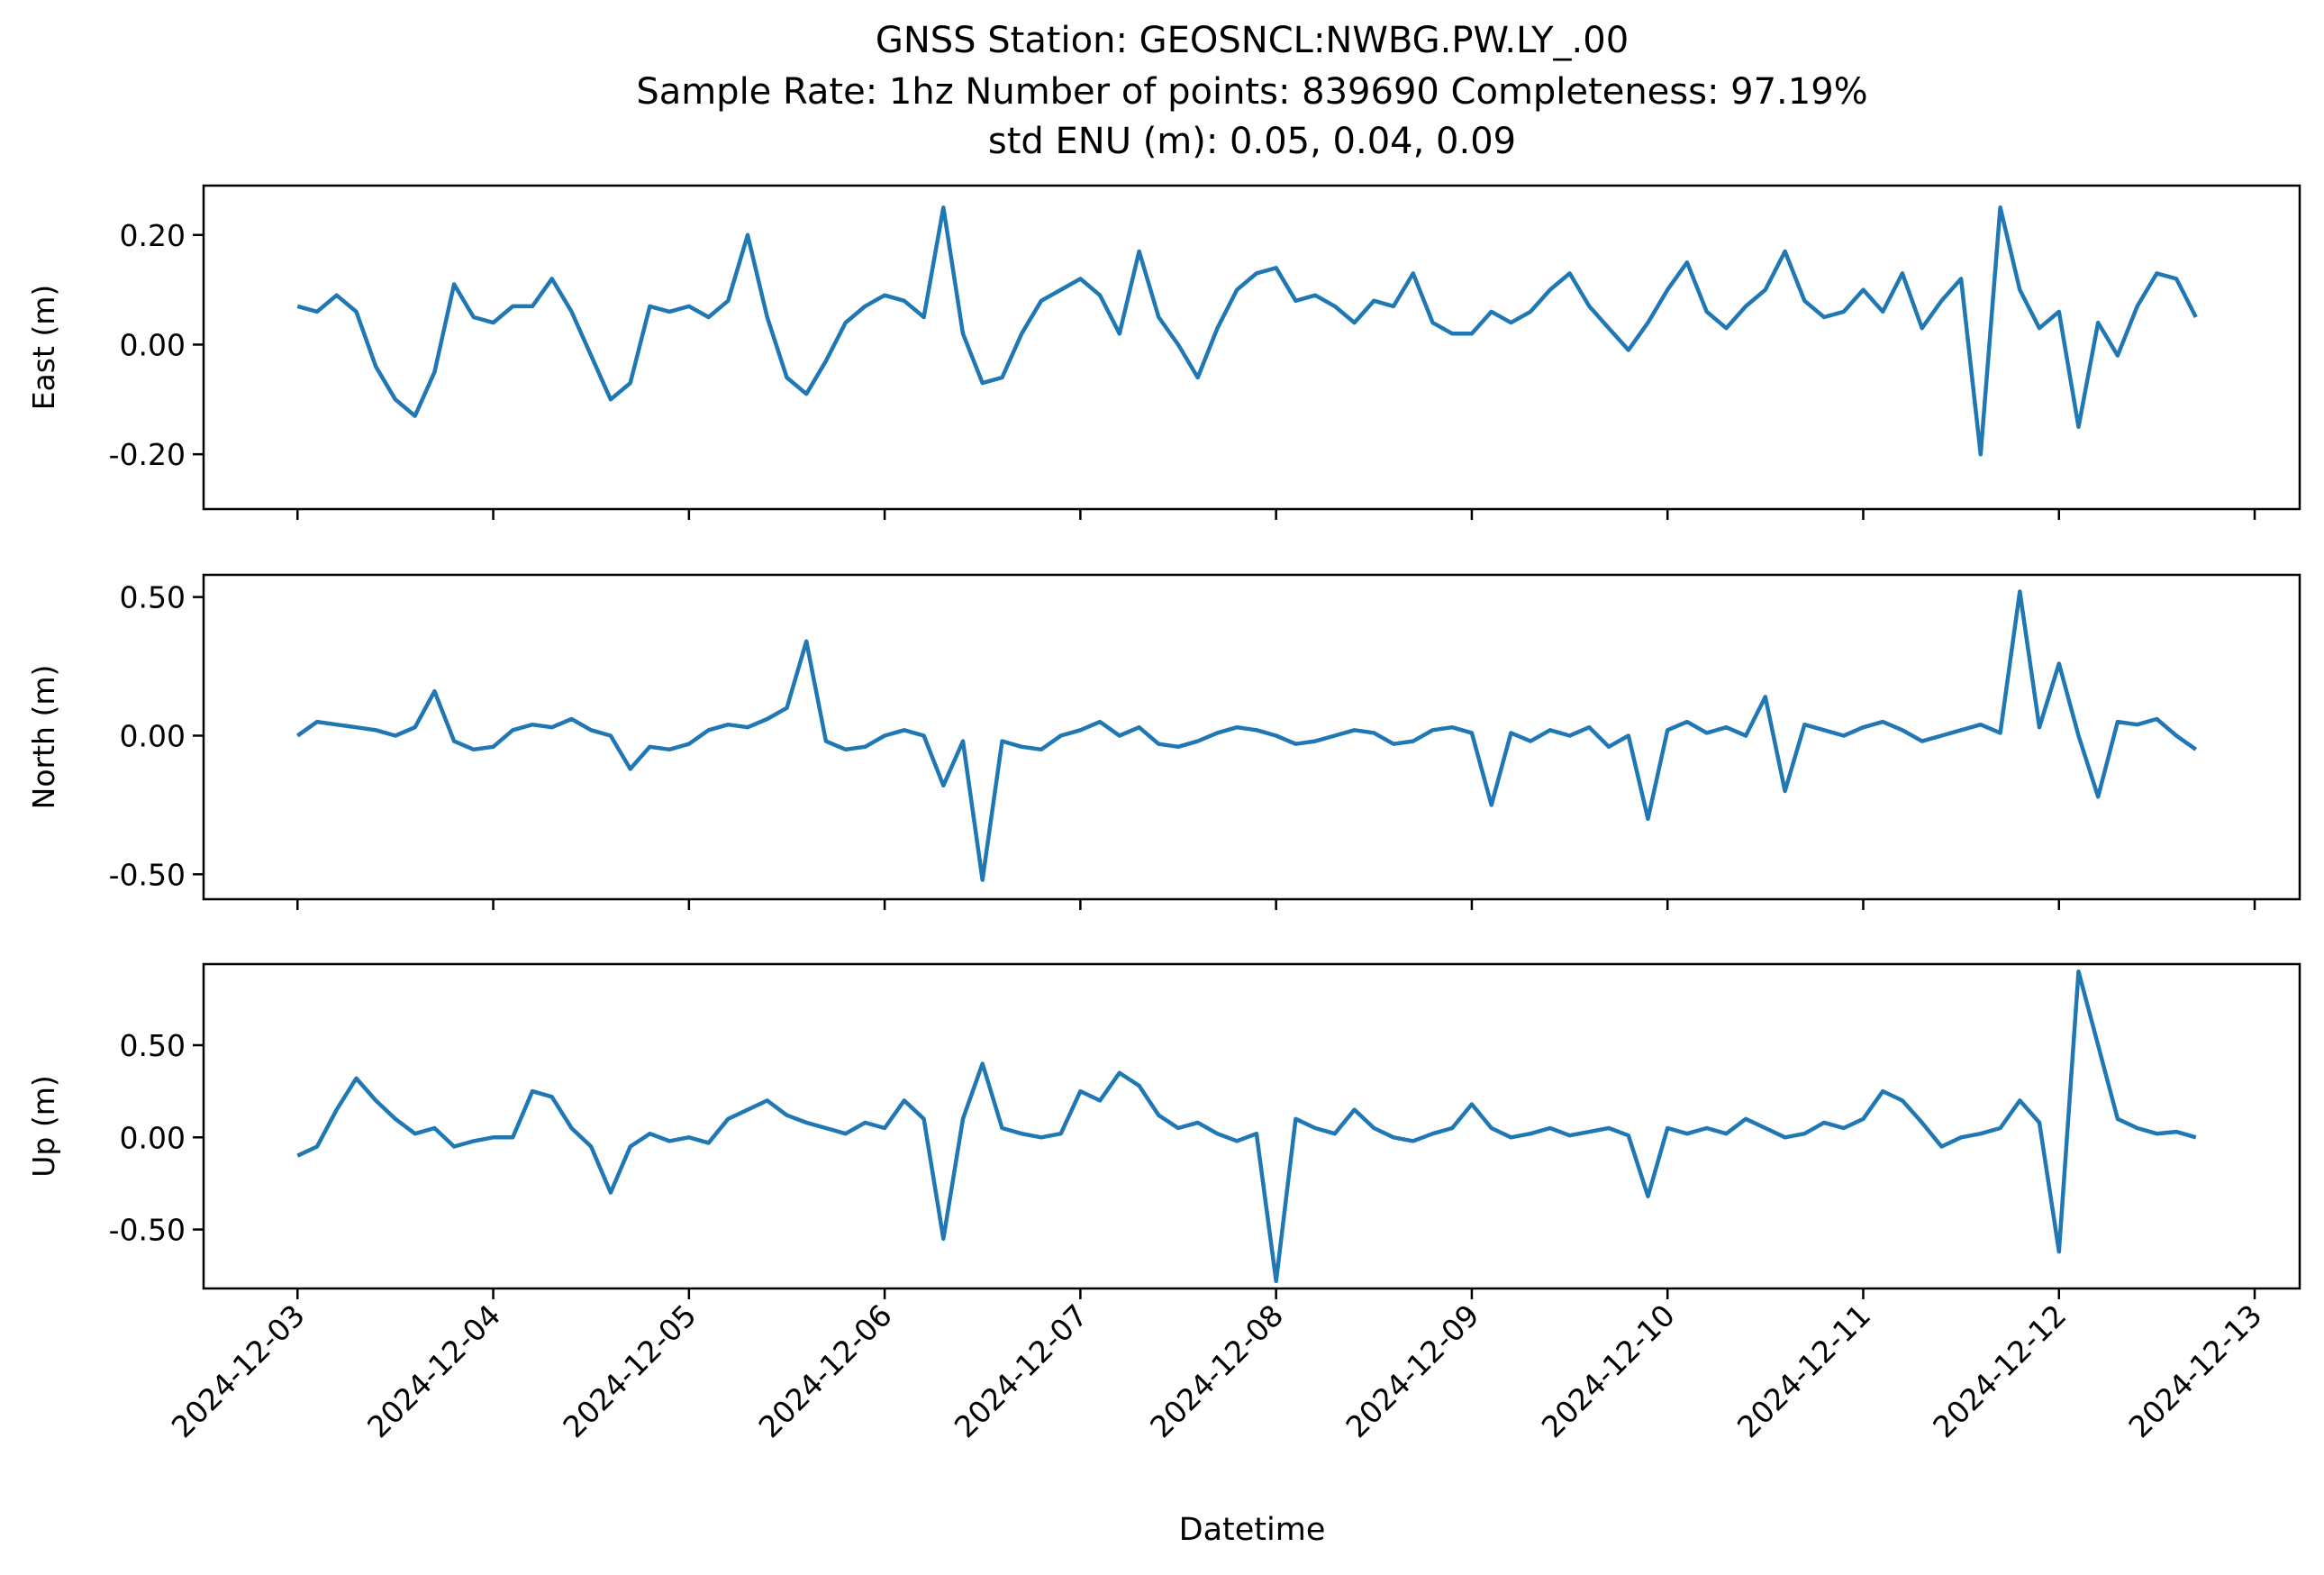 The image size is (2324, 1575). Describe the element at coordinates (148, 454) in the screenshot. I see `east-y-tick-label: -0.20` at that location.